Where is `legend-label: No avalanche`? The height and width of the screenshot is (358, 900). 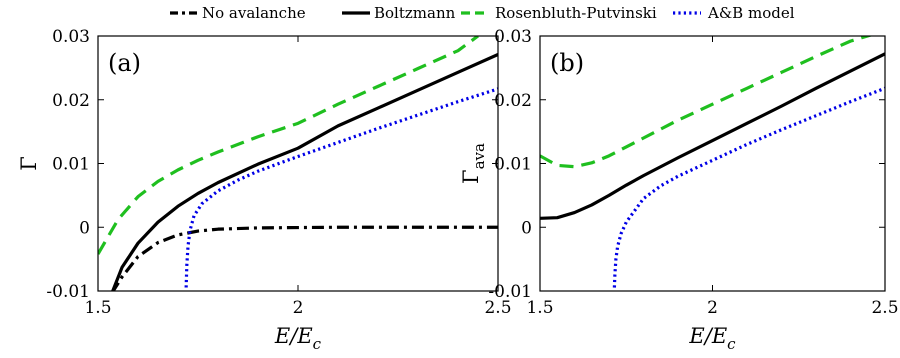
legend-label: No avalanche is located at coordinates (254, 13).